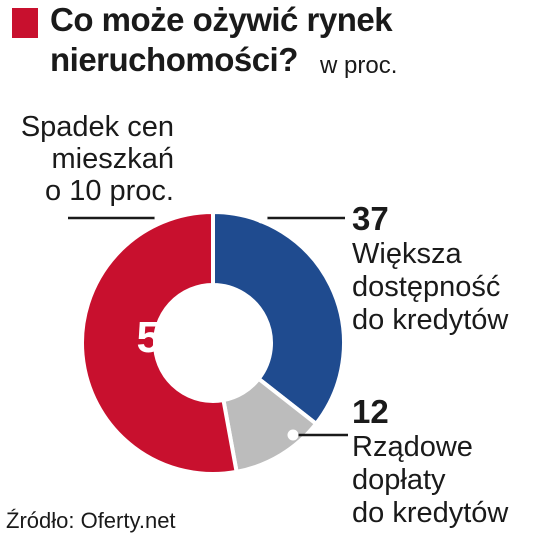  What do you see at coordinates (430, 513) in the screenshot?
I see `label-gray-line-3: do kredytów` at bounding box center [430, 513].